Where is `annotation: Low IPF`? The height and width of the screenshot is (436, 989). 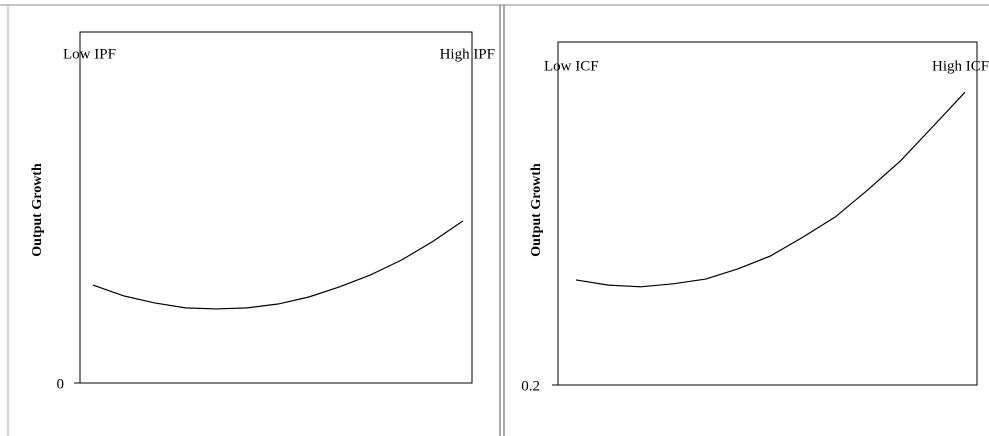
annotation: Low IPF is located at coordinates (89, 54).